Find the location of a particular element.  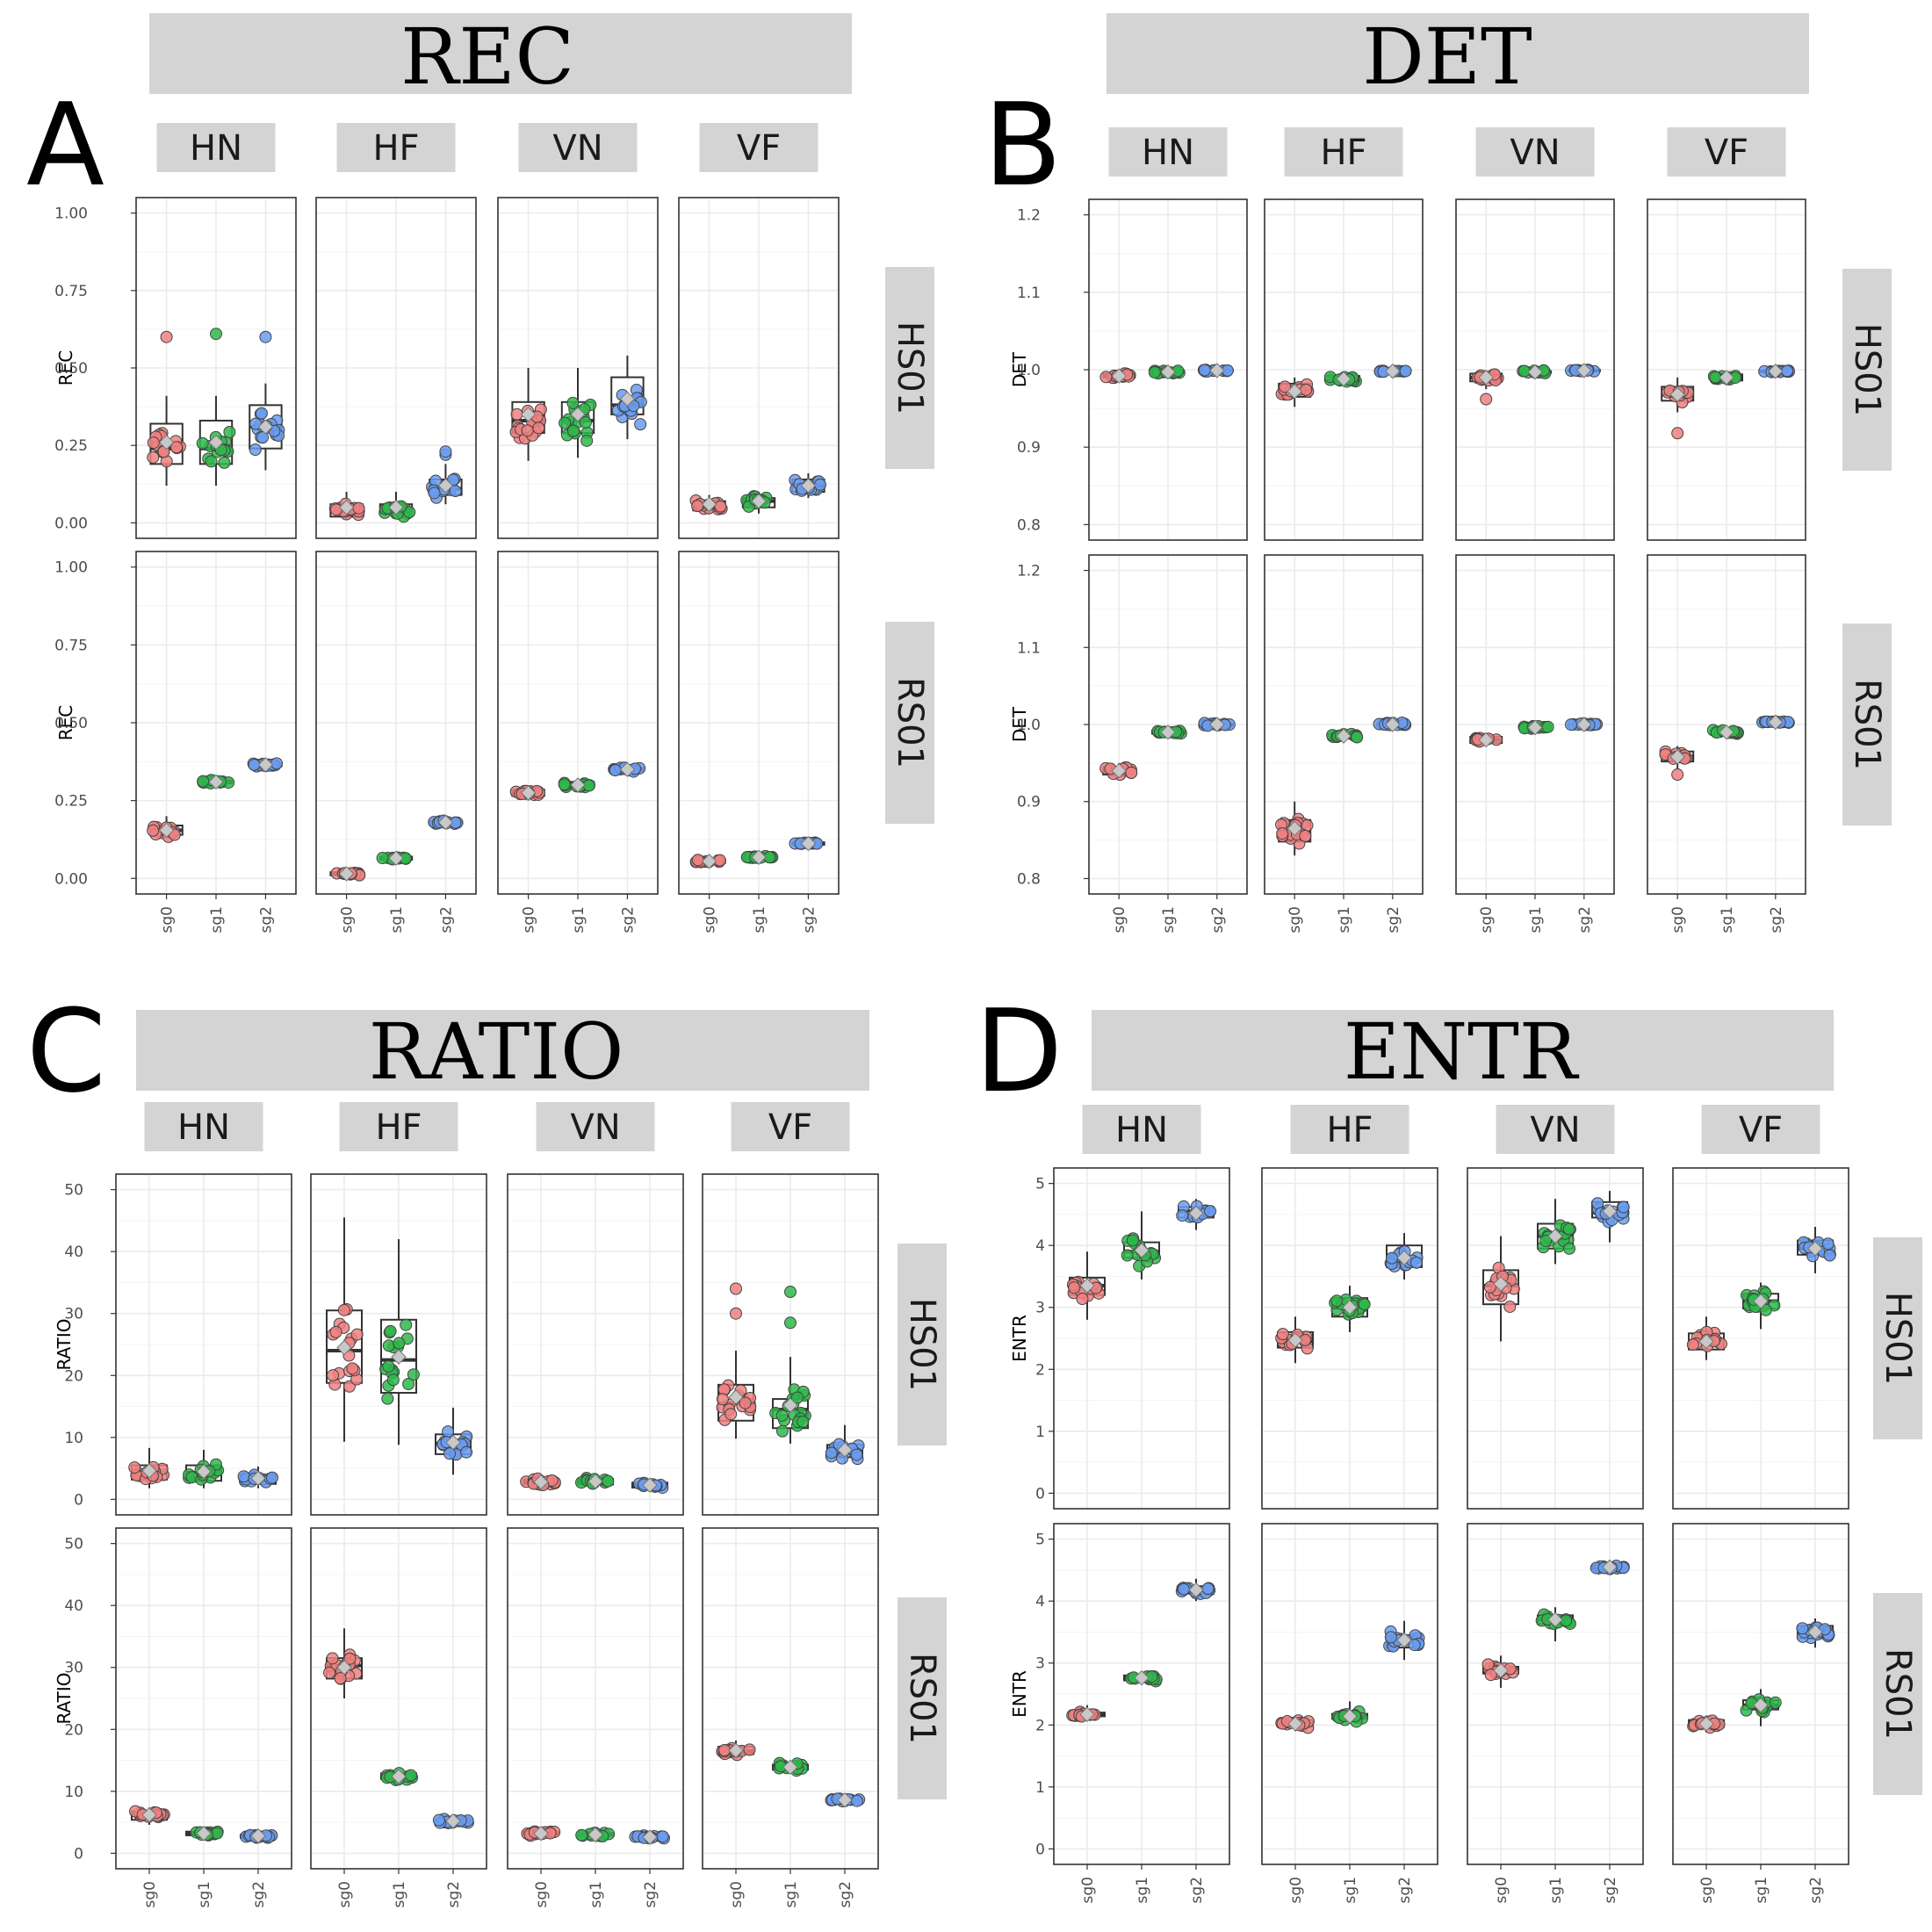

y-tick-label: 0.9 is located at coordinates (1029, 448).